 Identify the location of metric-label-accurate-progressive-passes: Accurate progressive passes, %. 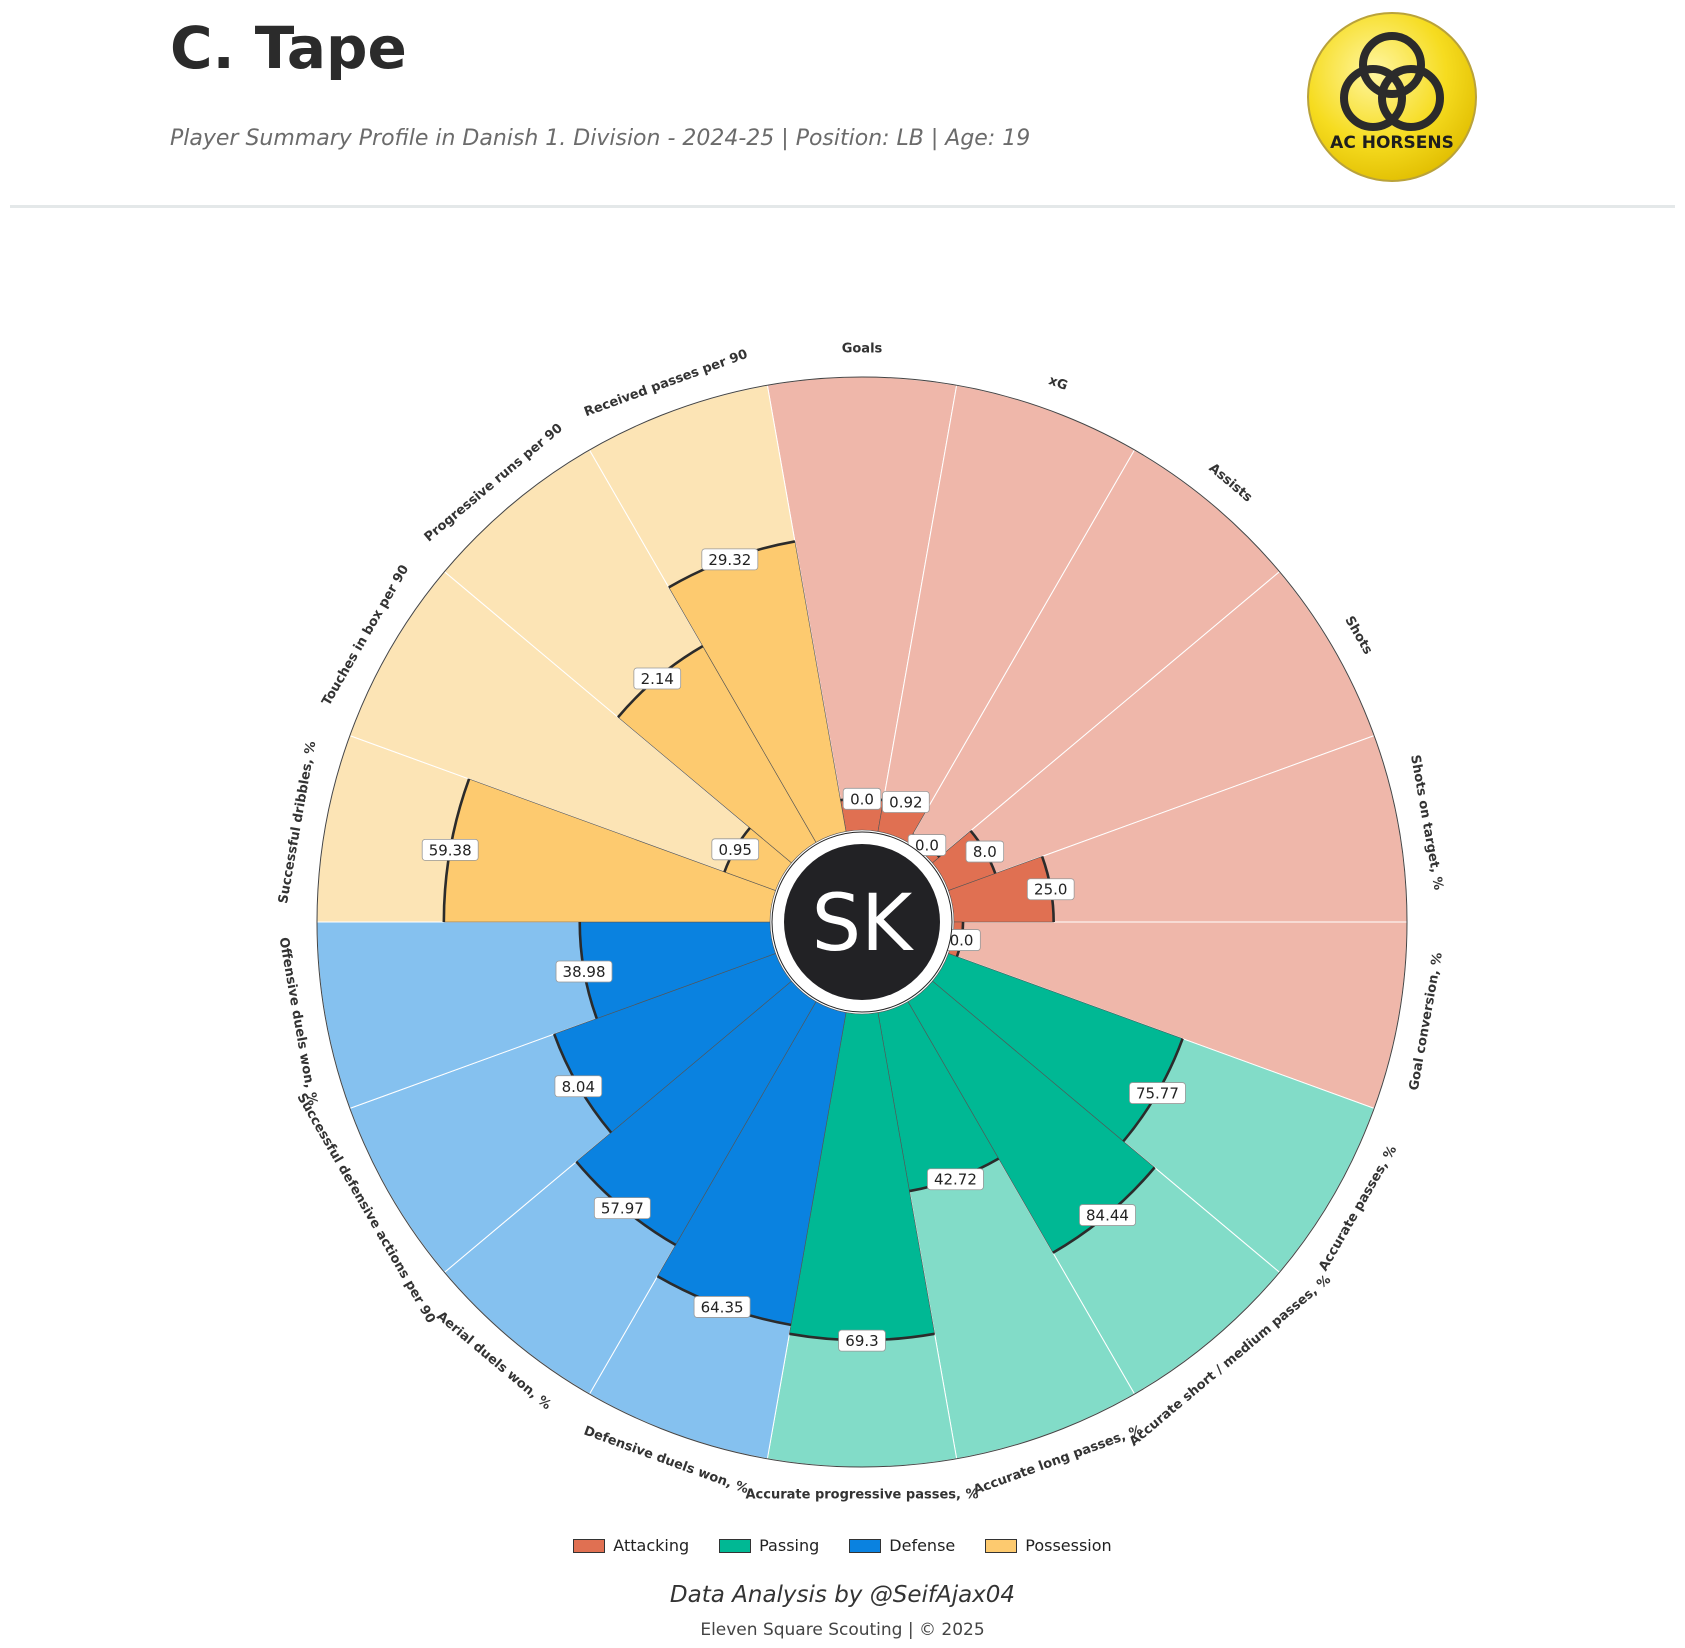
(862, 1495).